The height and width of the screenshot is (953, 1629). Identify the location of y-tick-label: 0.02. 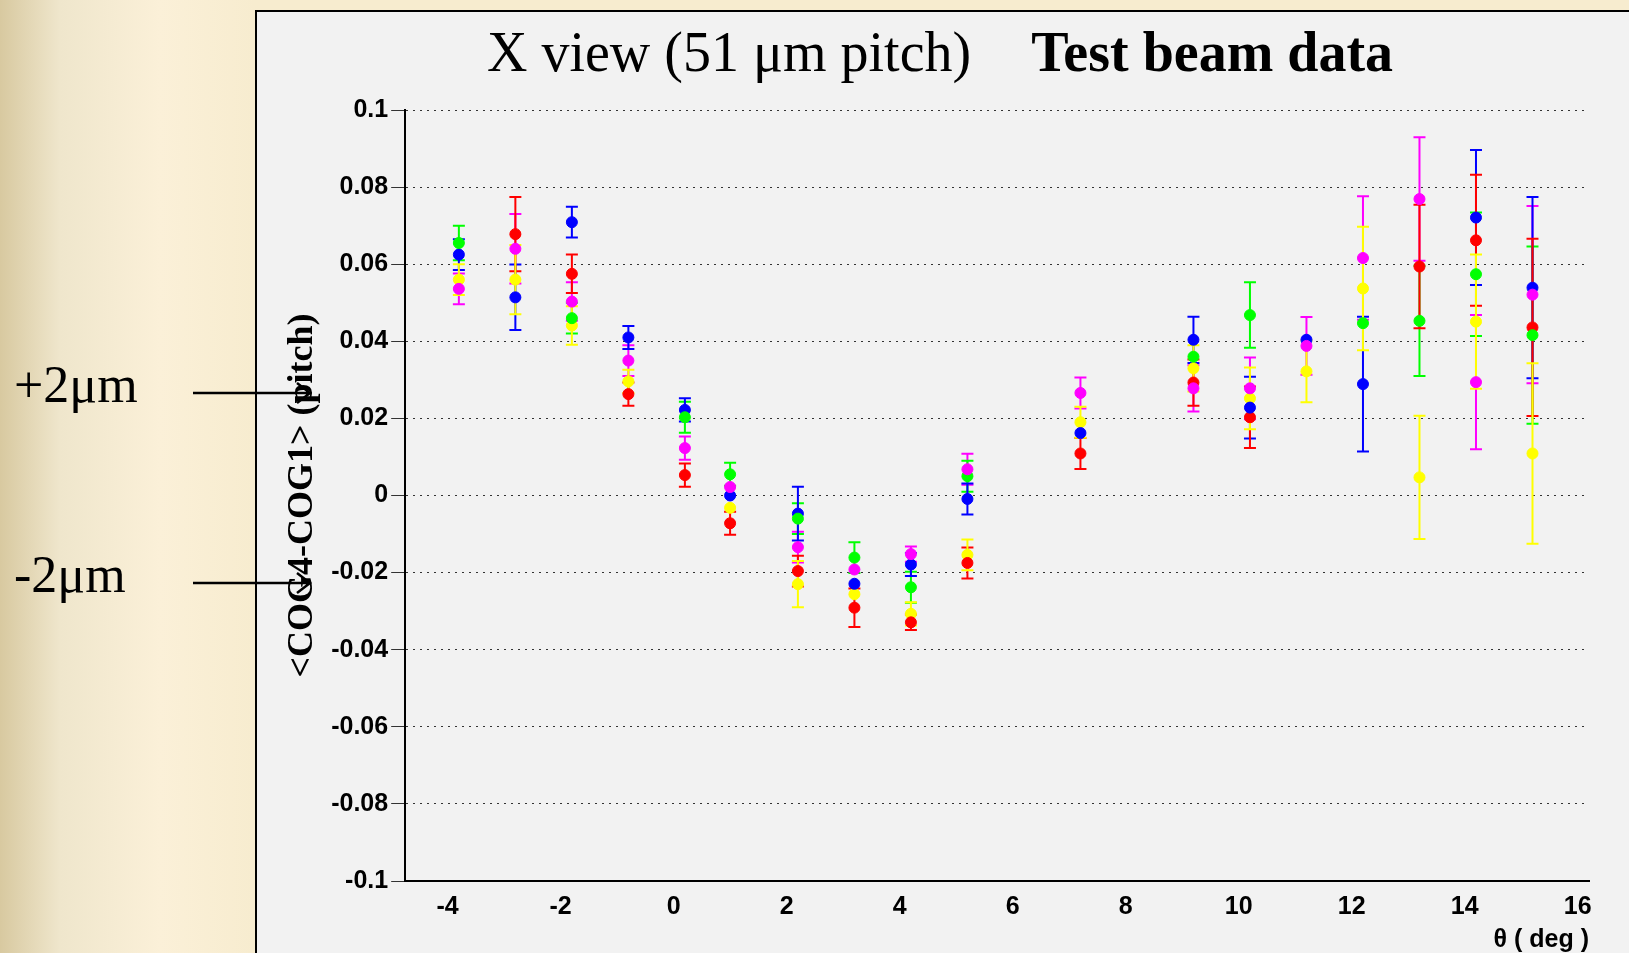
(364, 416).